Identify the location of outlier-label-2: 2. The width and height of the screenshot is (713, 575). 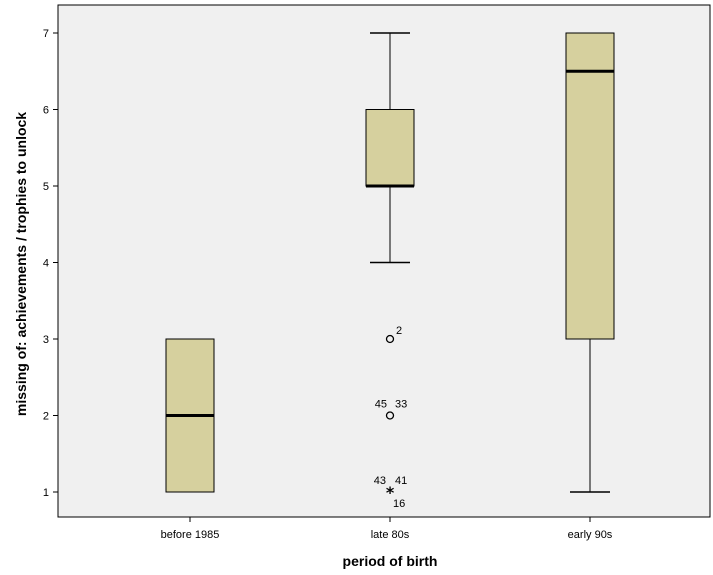
(399, 331).